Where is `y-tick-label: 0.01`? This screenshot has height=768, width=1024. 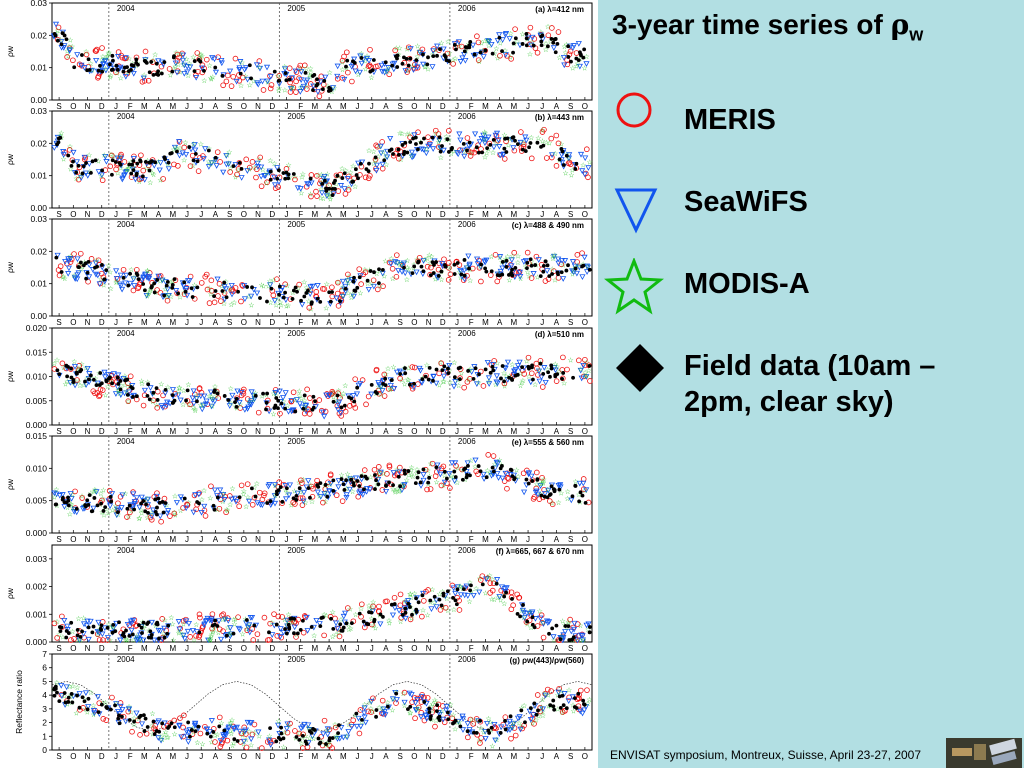
y-tick-label: 0.01 is located at coordinates (38, 68).